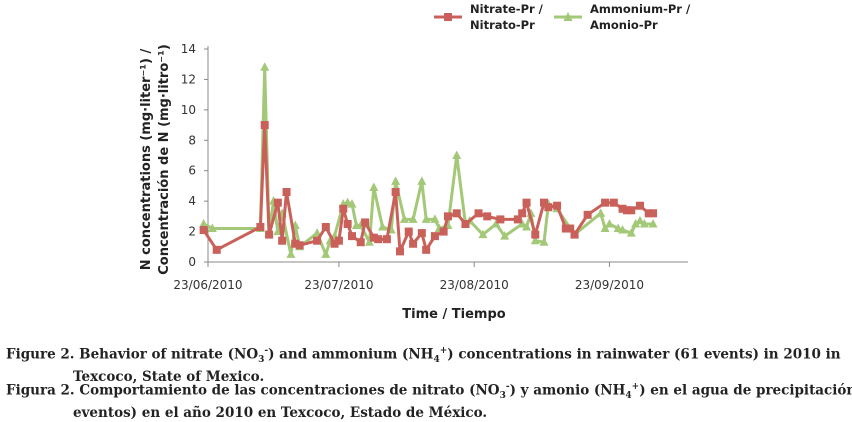 This screenshot has width=852, height=422. I want to click on x-tick-label: 23/08/2010, so click(474, 285).